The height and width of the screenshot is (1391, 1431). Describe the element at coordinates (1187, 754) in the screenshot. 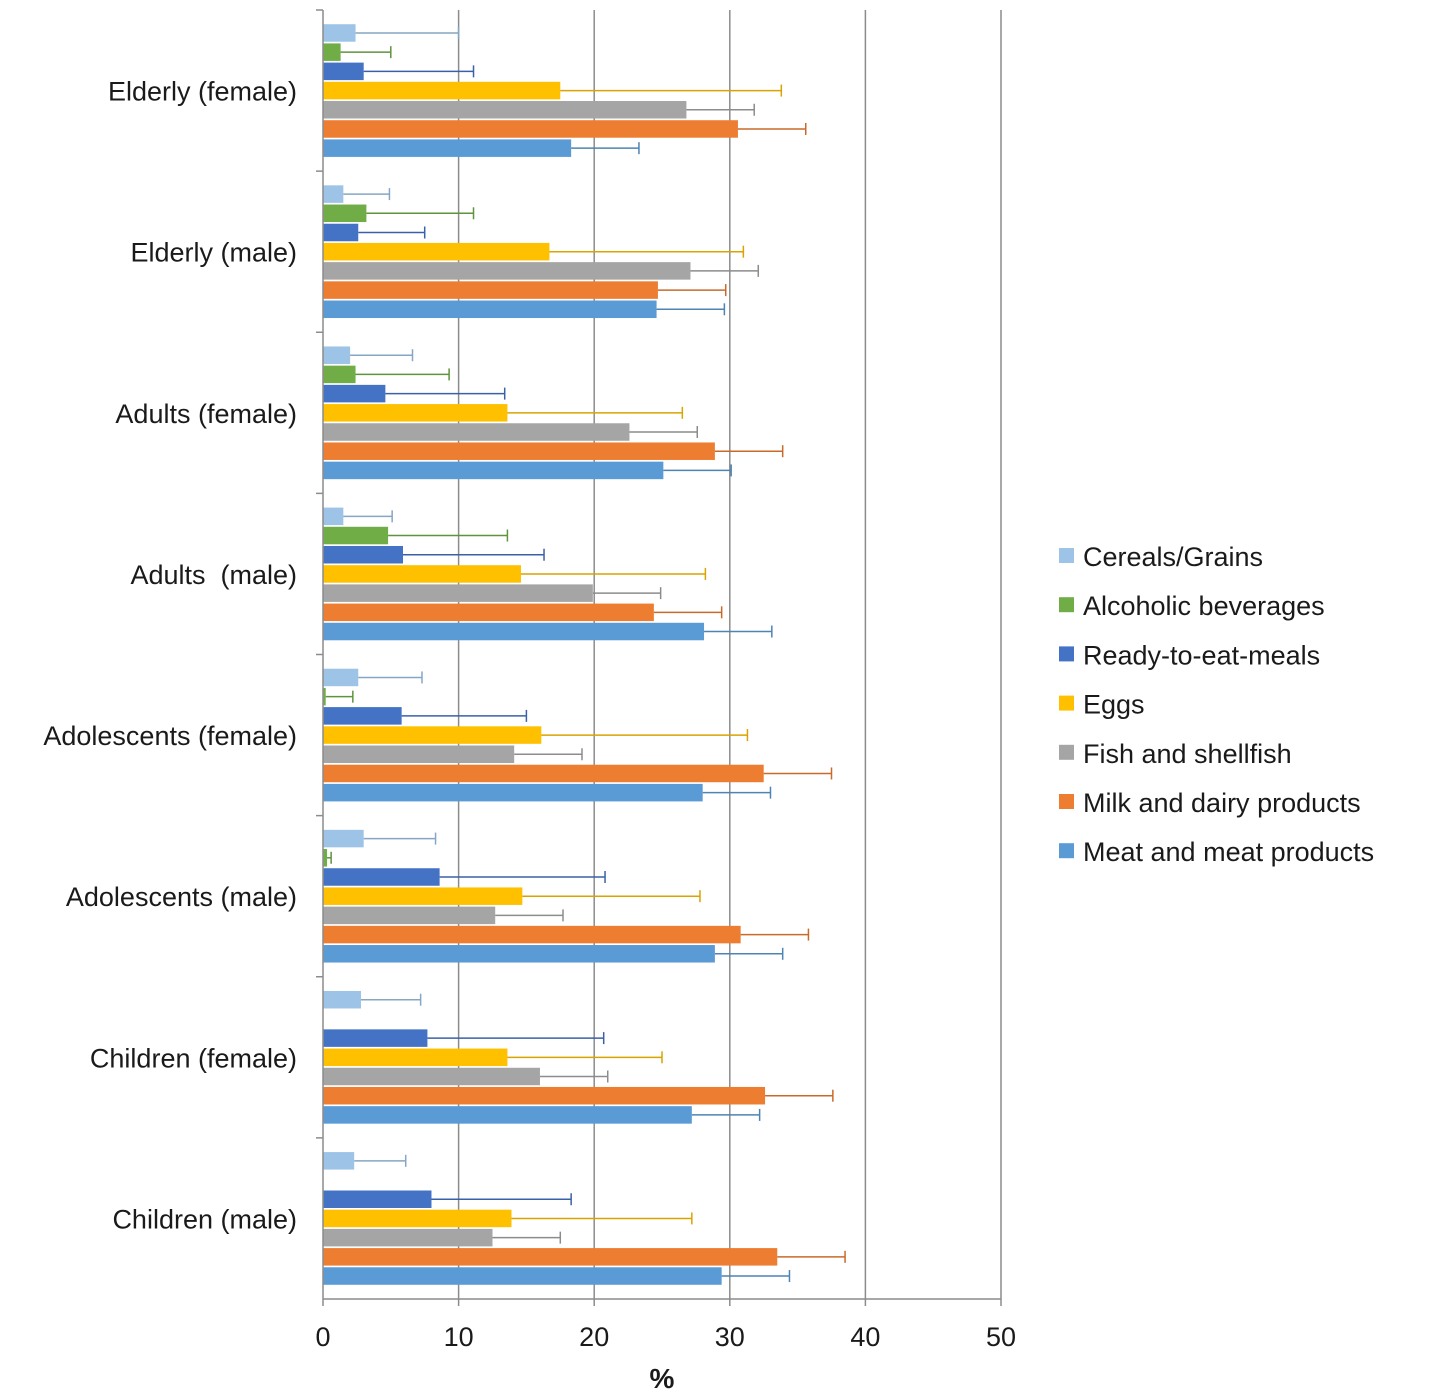

I see `legend-label: Fish and shellfish` at that location.